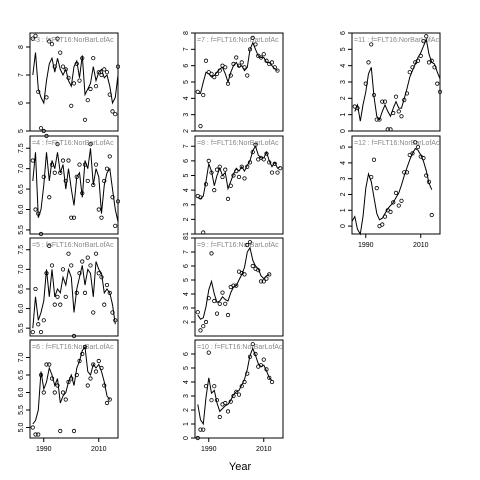 This screenshot has height=480, width=480. What do you see at coordinates (343, 115) in the screenshot?
I see `y-tick-label: 1` at bounding box center [343, 115].